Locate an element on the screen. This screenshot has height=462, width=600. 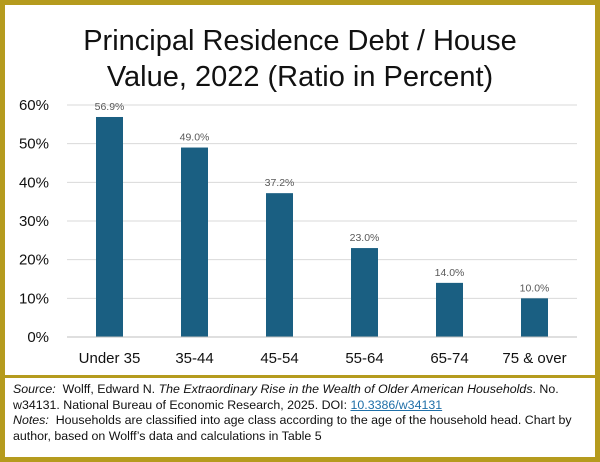
data-label: 23.0% is located at coordinates (365, 238).